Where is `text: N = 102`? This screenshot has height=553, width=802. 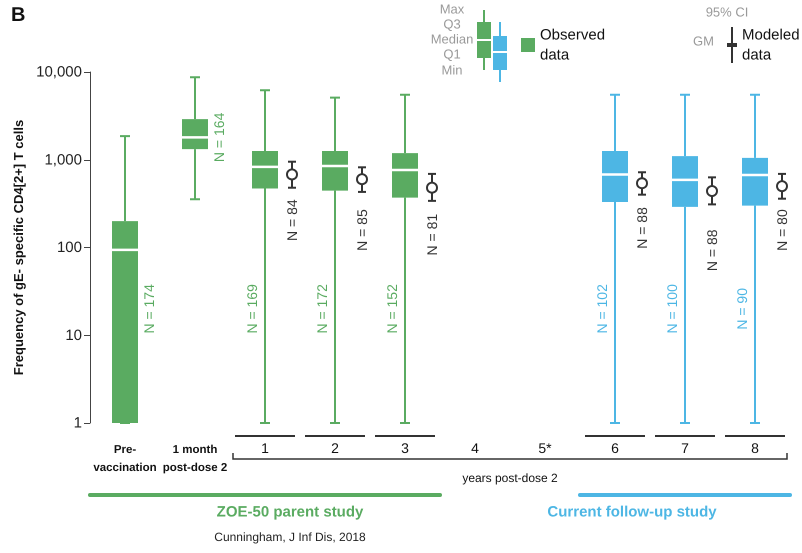
text: N = 102 is located at coordinates (602, 309).